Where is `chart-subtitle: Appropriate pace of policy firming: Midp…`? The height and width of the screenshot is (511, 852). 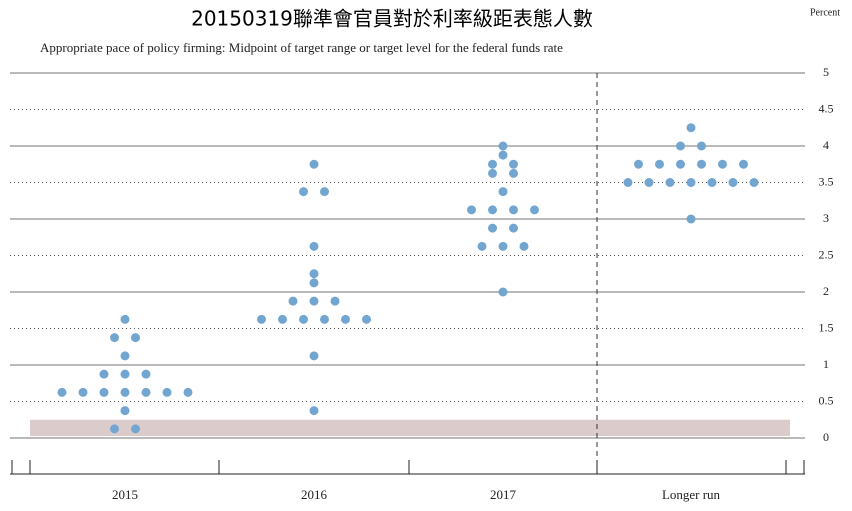
chart-subtitle: Appropriate pace of policy firming: Midp… is located at coordinates (301, 47).